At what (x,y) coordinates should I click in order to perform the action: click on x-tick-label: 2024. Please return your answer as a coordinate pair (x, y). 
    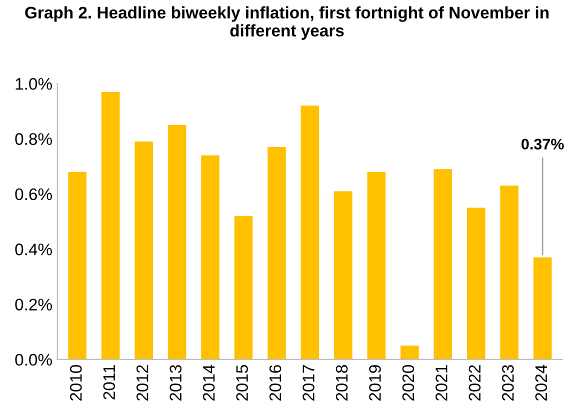
    Looking at the image, I should click on (541, 382).